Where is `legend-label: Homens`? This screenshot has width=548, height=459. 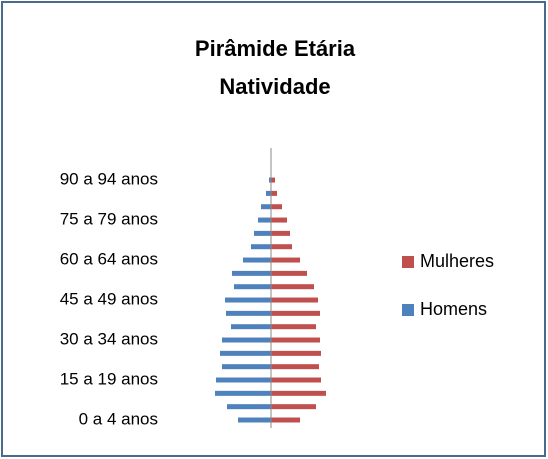 legend-label: Homens is located at coordinates (453, 309).